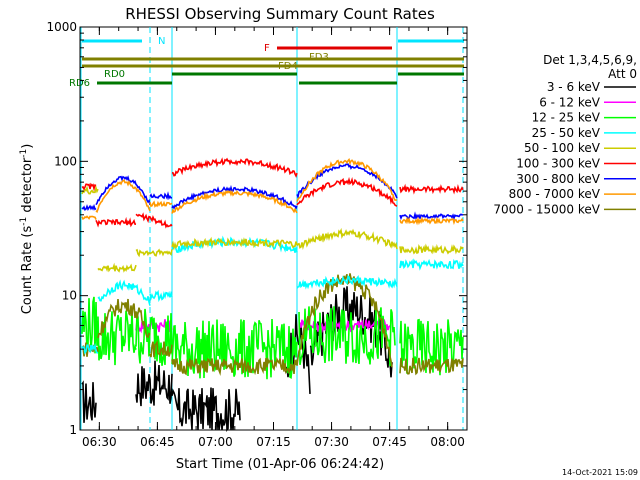  I want to click on legend-entry-label: 3 - 6 keV, so click(574, 87).